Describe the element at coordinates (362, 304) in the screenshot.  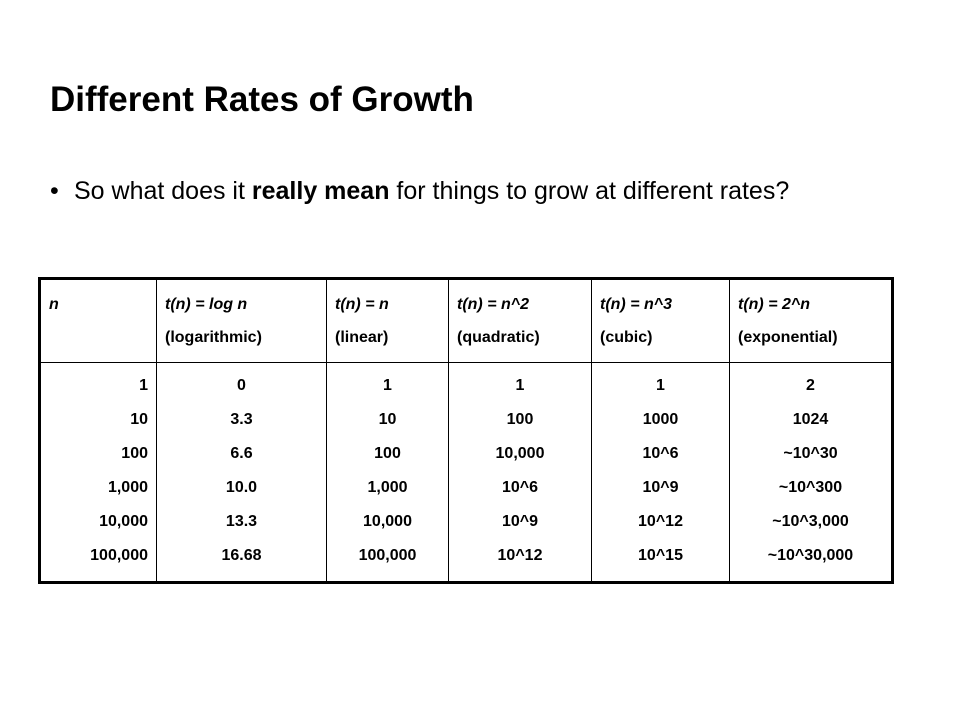
I see `header-fn: t(n) = n` at that location.